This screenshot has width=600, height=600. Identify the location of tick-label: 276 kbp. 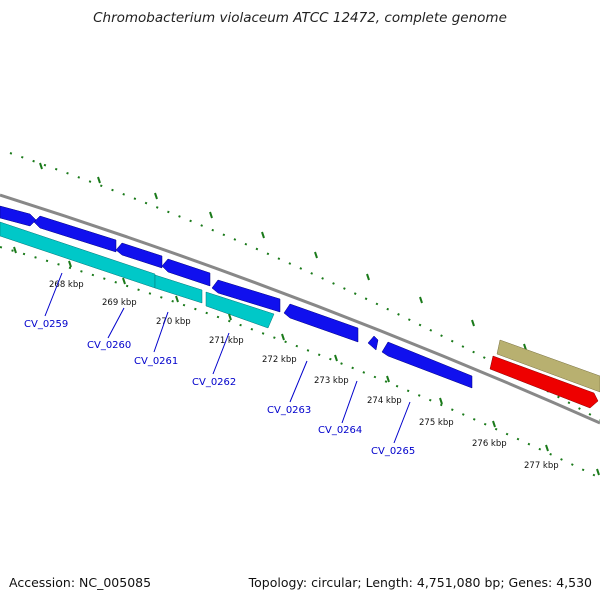
(489, 444).